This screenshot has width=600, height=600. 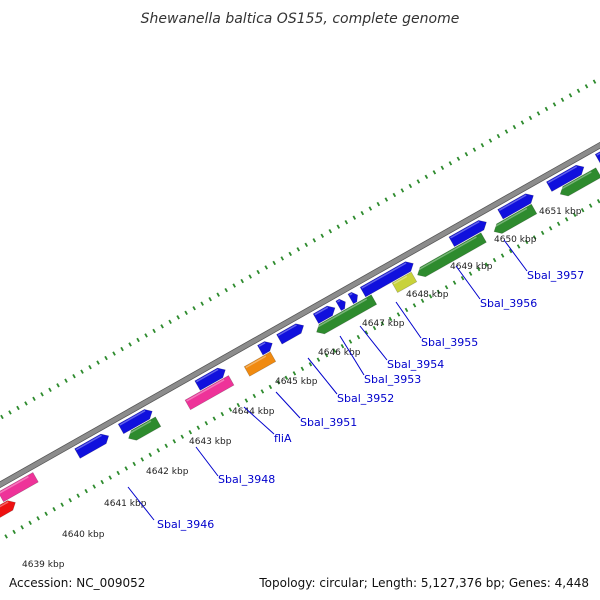 I want to click on magenta-gene-shine, so click(x=14, y=485).